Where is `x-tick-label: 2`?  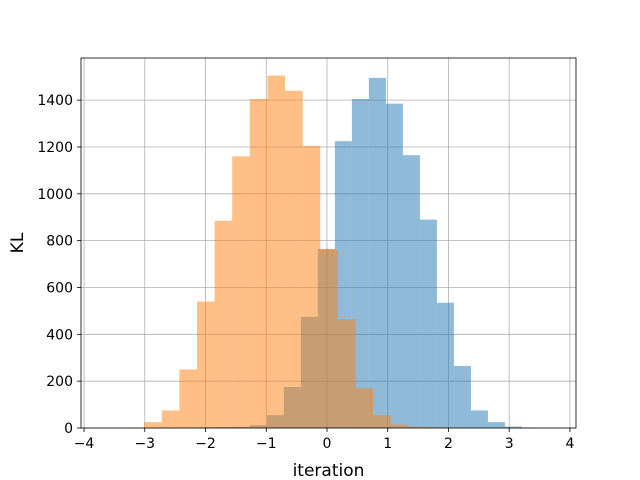 x-tick-label: 2 is located at coordinates (448, 444).